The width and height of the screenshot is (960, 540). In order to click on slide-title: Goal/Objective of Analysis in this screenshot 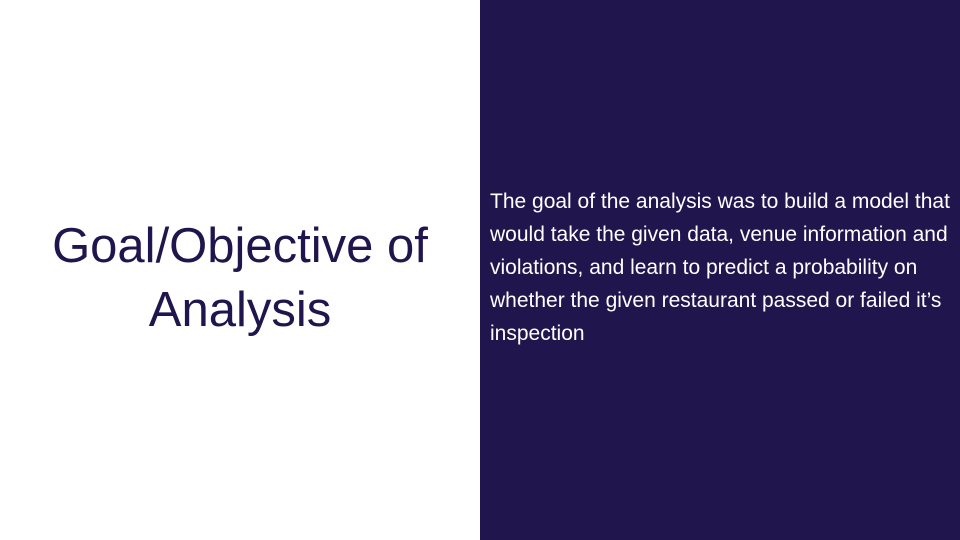, I will do `click(240, 278)`.